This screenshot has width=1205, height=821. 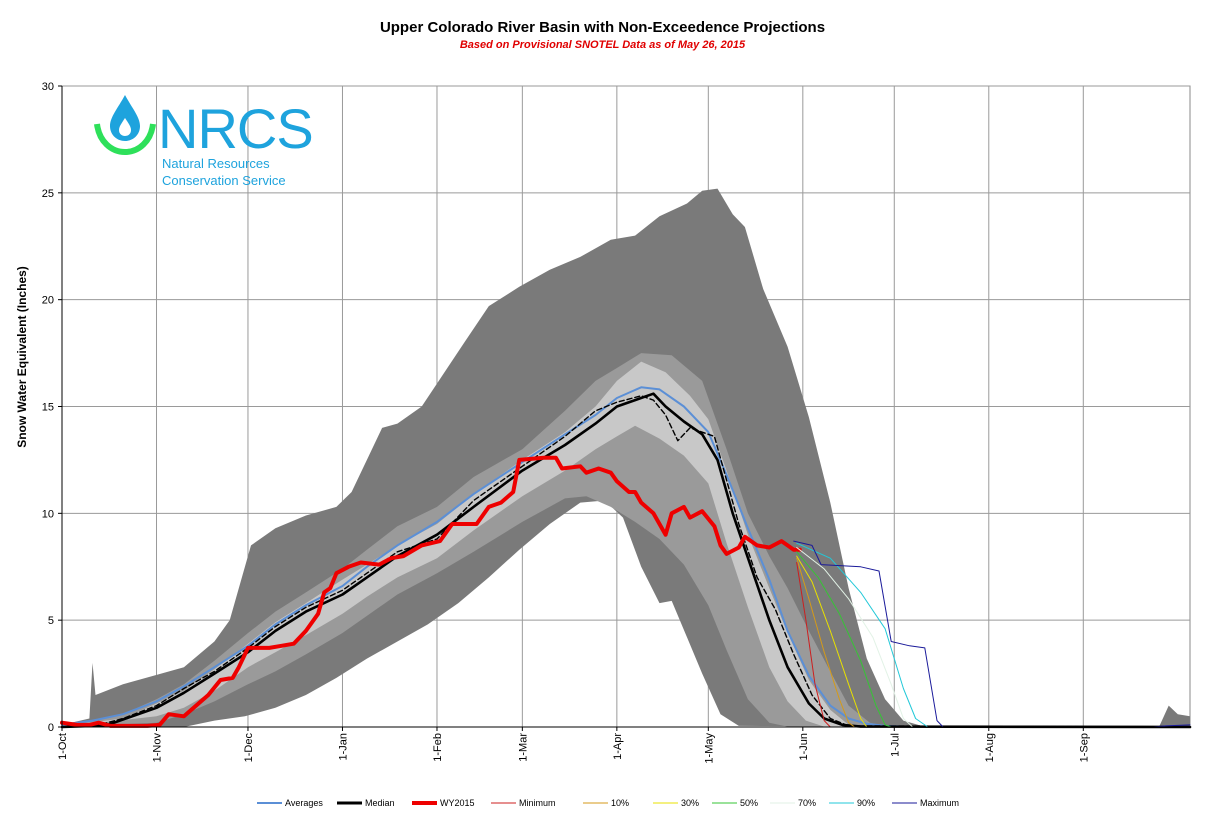 What do you see at coordinates (249, 748) in the screenshot?
I see `x-tick-label: 1-Dec` at bounding box center [249, 748].